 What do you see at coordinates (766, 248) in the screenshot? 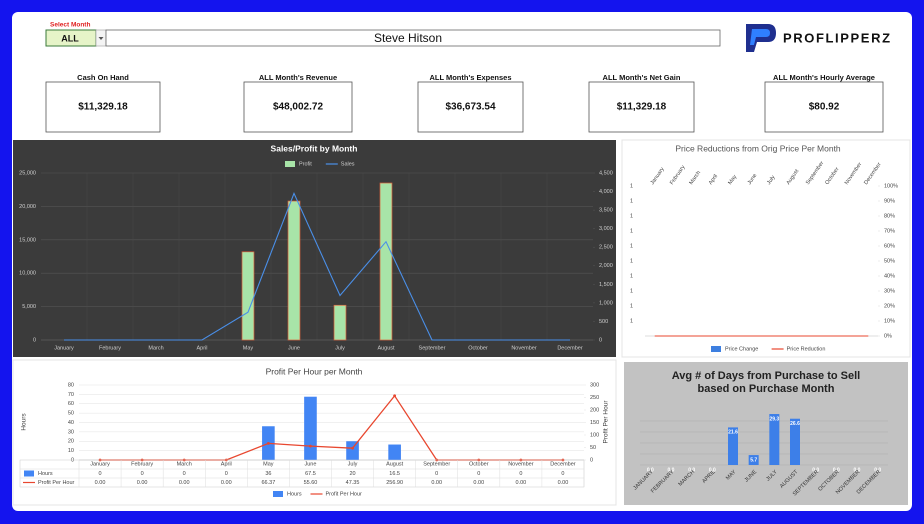
I see `chart-panel` at bounding box center [766, 248].